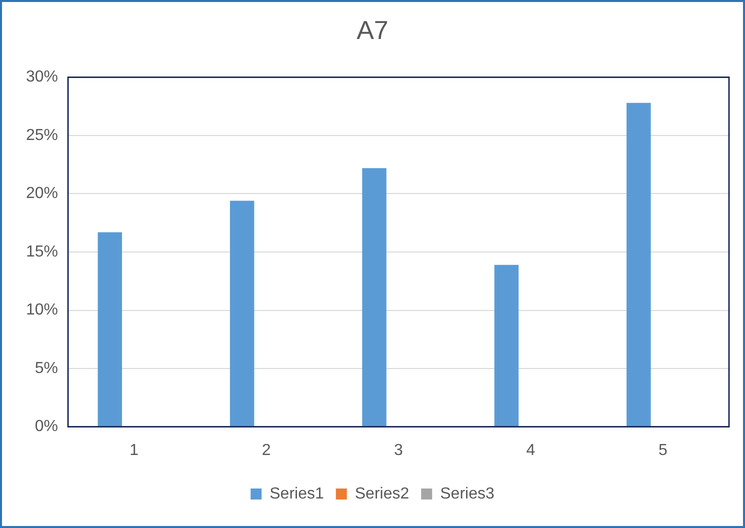 The height and width of the screenshot is (528, 745). What do you see at coordinates (382, 493) in the screenshot?
I see `legend-label: Series2` at bounding box center [382, 493].